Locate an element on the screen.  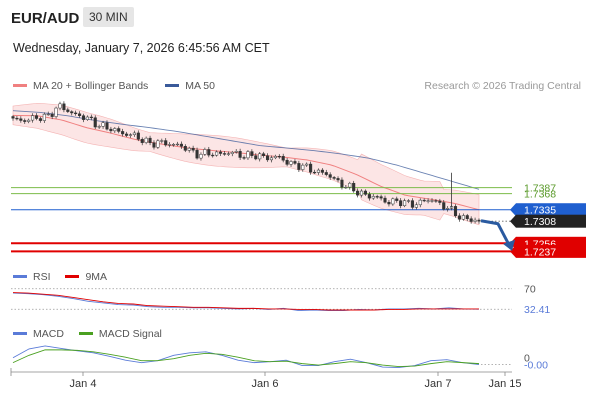
legend-ma20-label: MA 20 + Bollinger Bands is located at coordinates (91, 86).